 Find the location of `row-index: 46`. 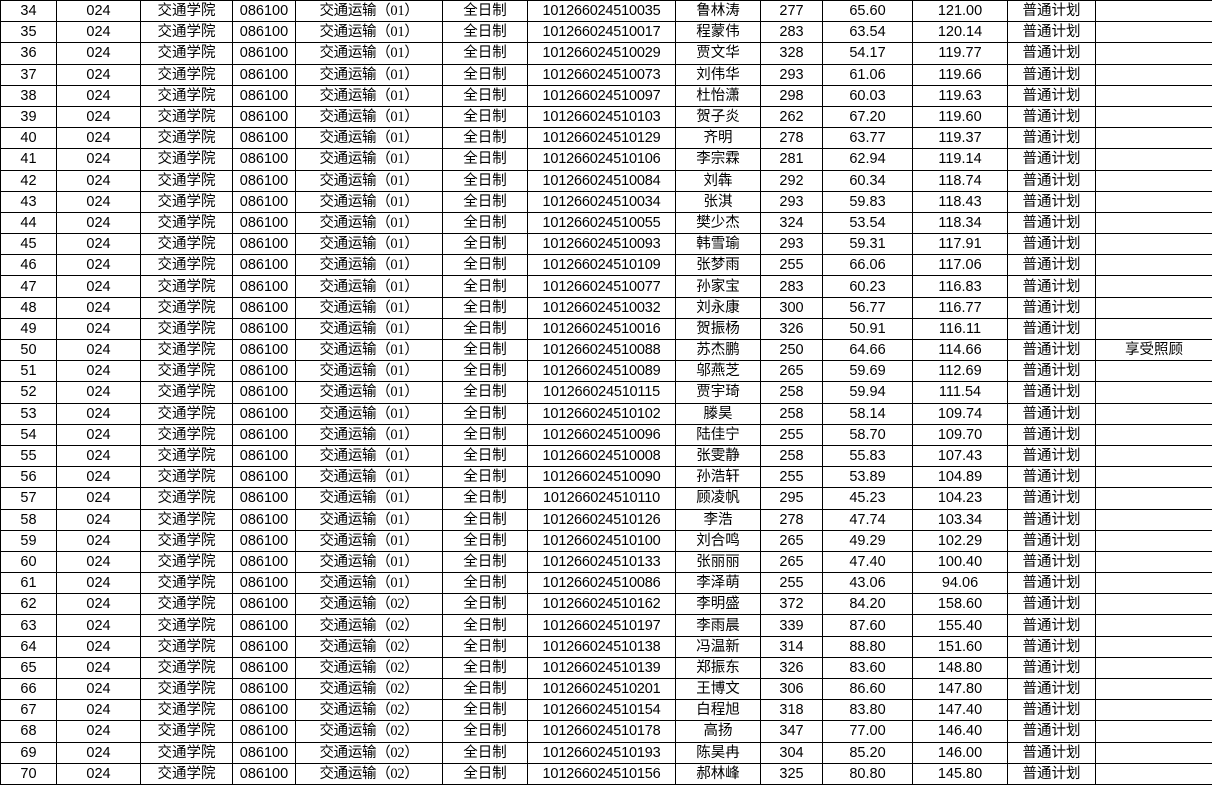

row-index: 46 is located at coordinates (28, 265).